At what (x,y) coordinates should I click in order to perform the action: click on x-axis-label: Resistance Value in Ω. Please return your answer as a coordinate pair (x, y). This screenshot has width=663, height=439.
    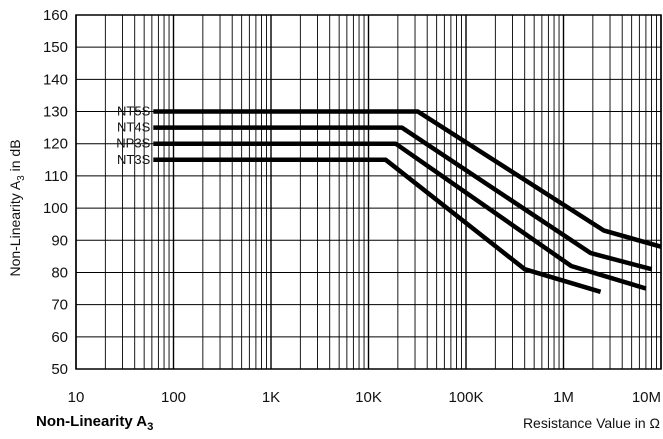
    Looking at the image, I should click on (591, 423).